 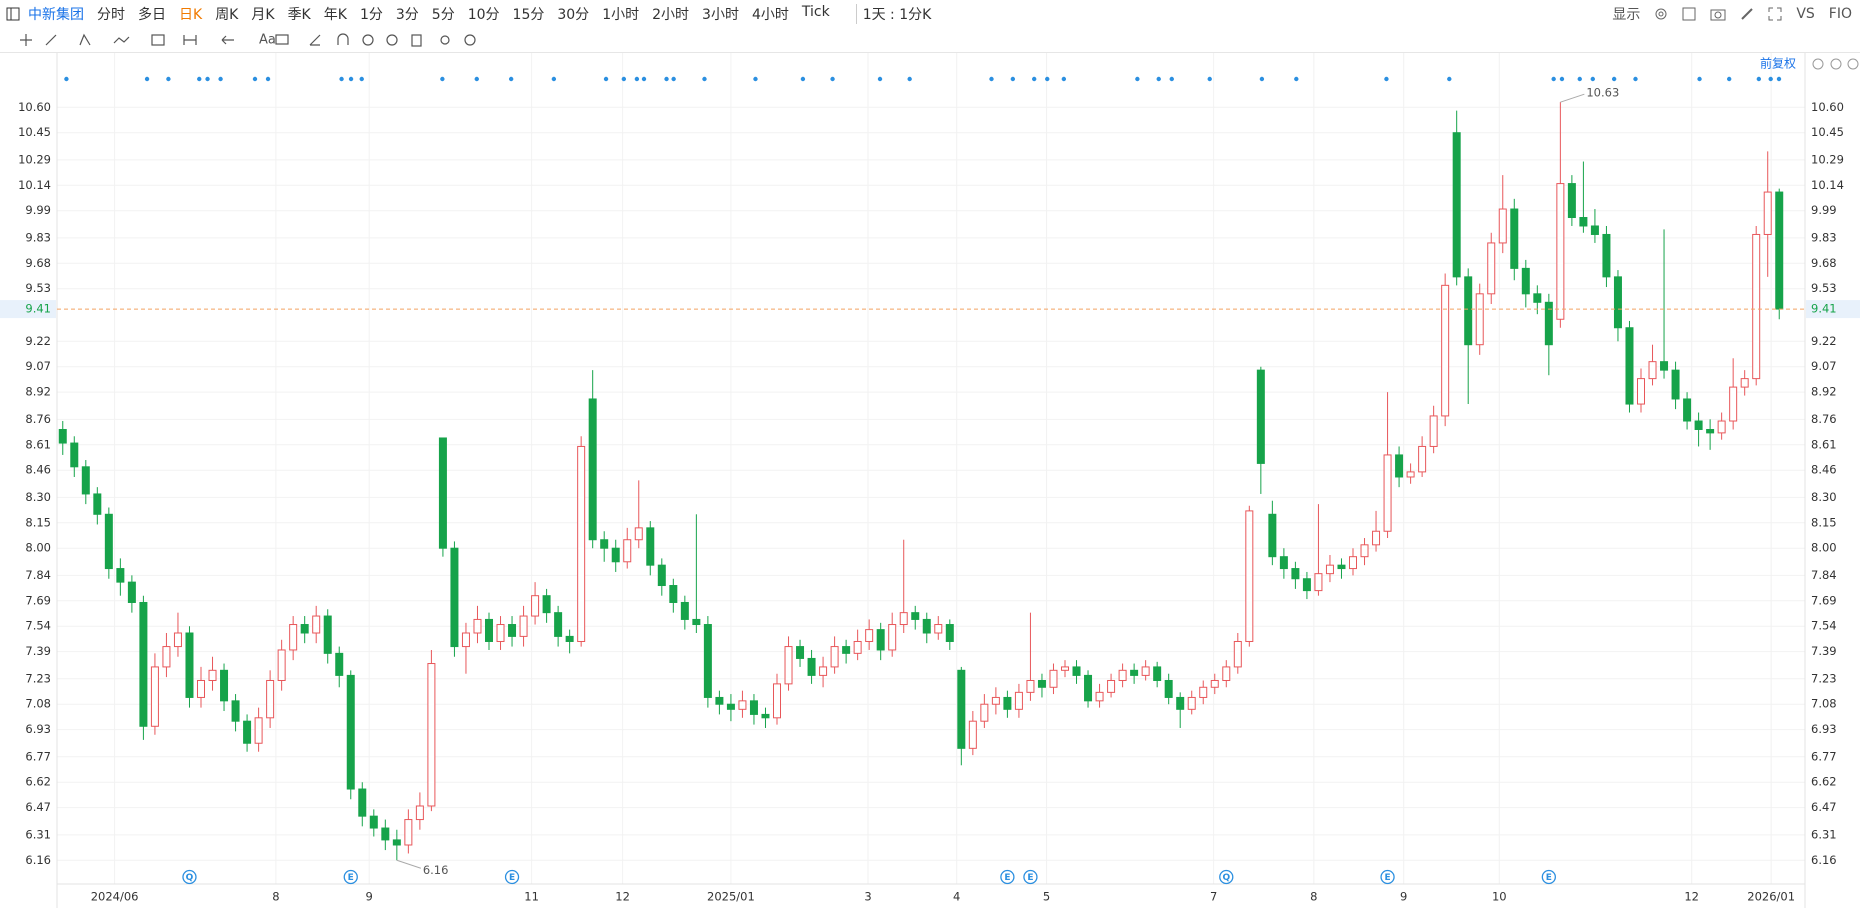 What do you see at coordinates (1626, 15) in the screenshot?
I see `display-menu: 显示` at bounding box center [1626, 15].